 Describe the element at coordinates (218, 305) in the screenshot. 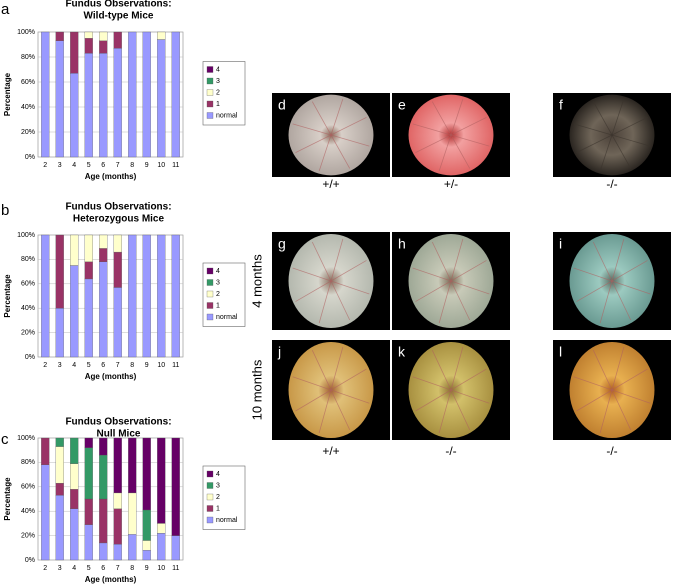

I see `legend-label: 1` at that location.